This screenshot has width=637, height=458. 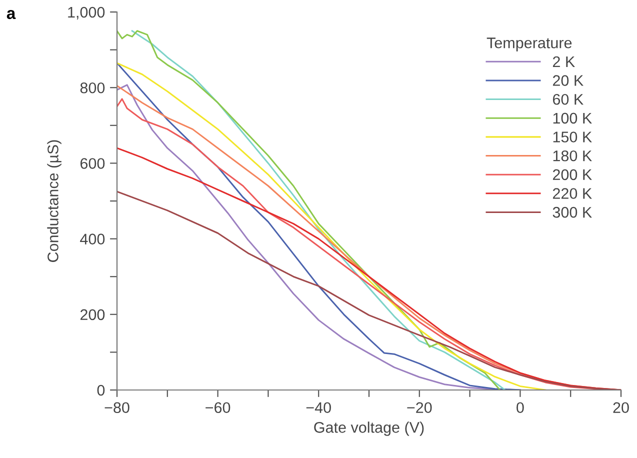 What do you see at coordinates (11, 15) in the screenshot?
I see `text: a` at bounding box center [11, 15].